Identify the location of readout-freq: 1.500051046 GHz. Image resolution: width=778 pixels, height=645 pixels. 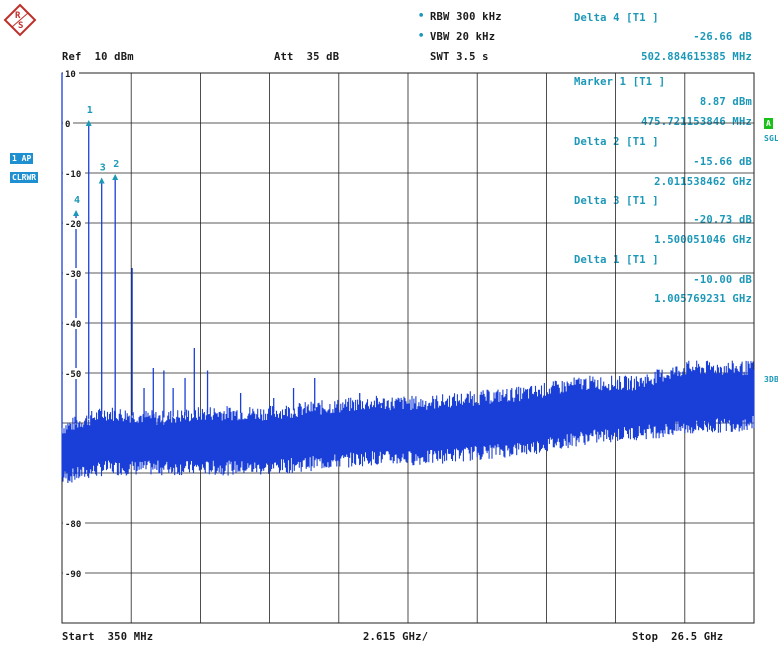
(703, 240).